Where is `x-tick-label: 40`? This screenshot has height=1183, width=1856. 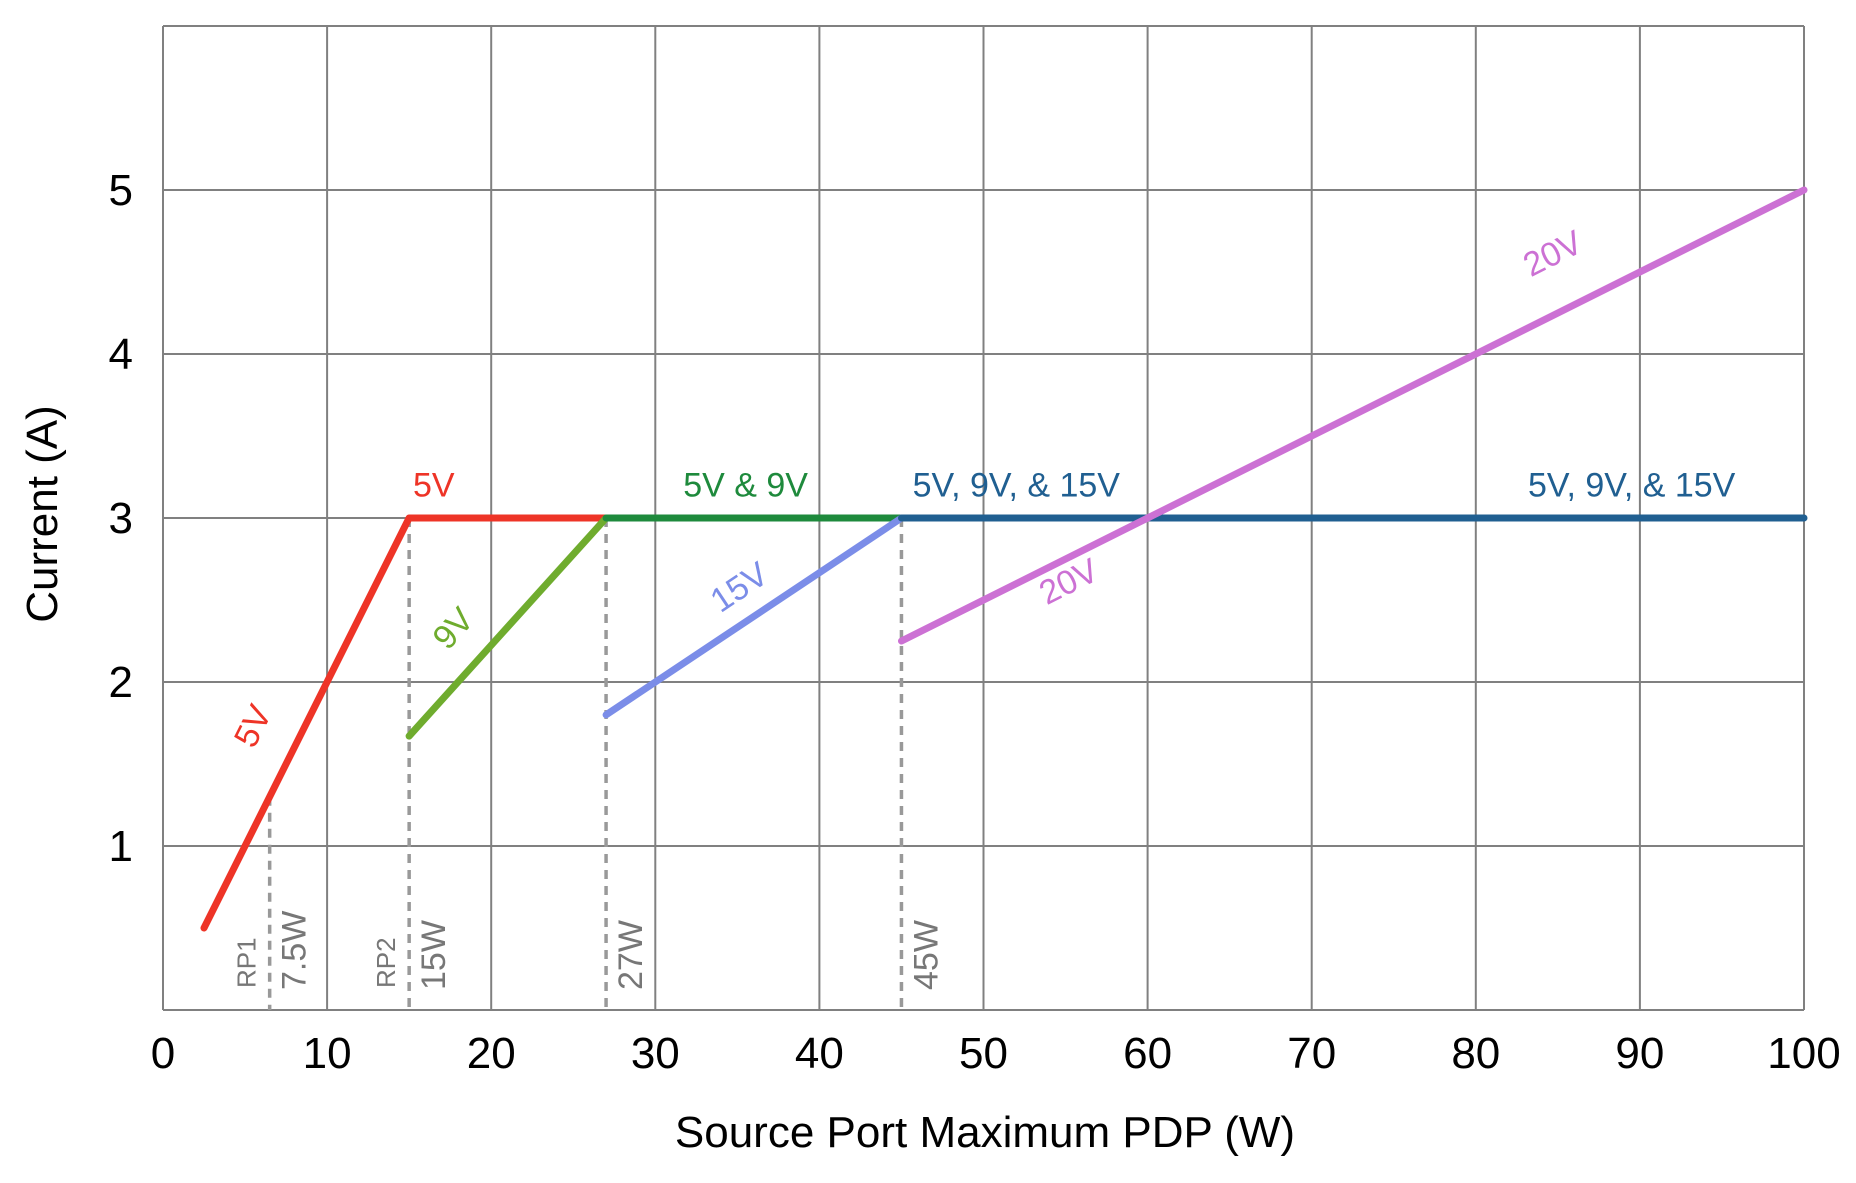
x-tick-label: 40 is located at coordinates (819, 1053).